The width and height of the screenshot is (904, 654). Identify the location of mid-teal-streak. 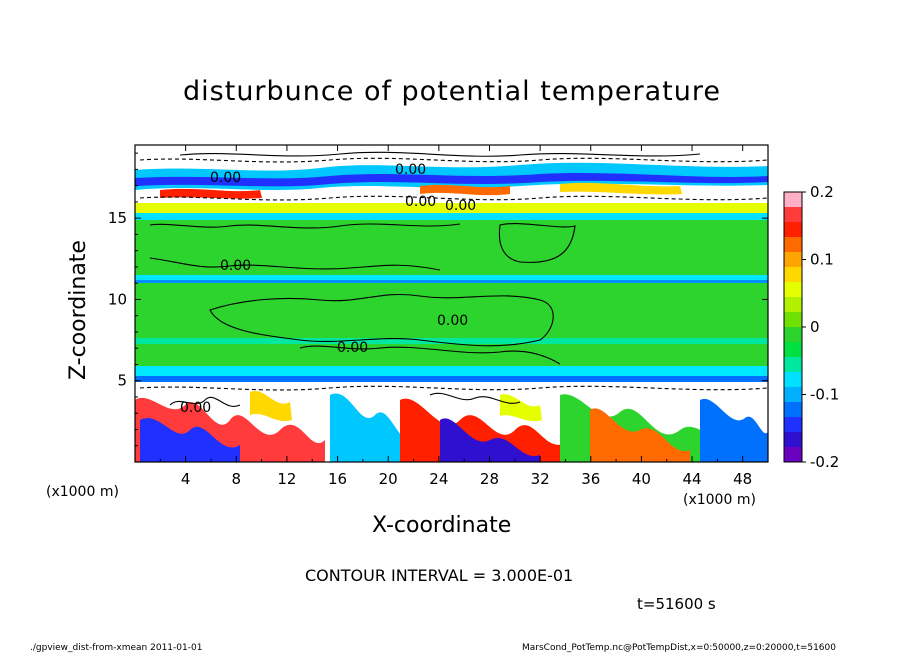
(451, 341).